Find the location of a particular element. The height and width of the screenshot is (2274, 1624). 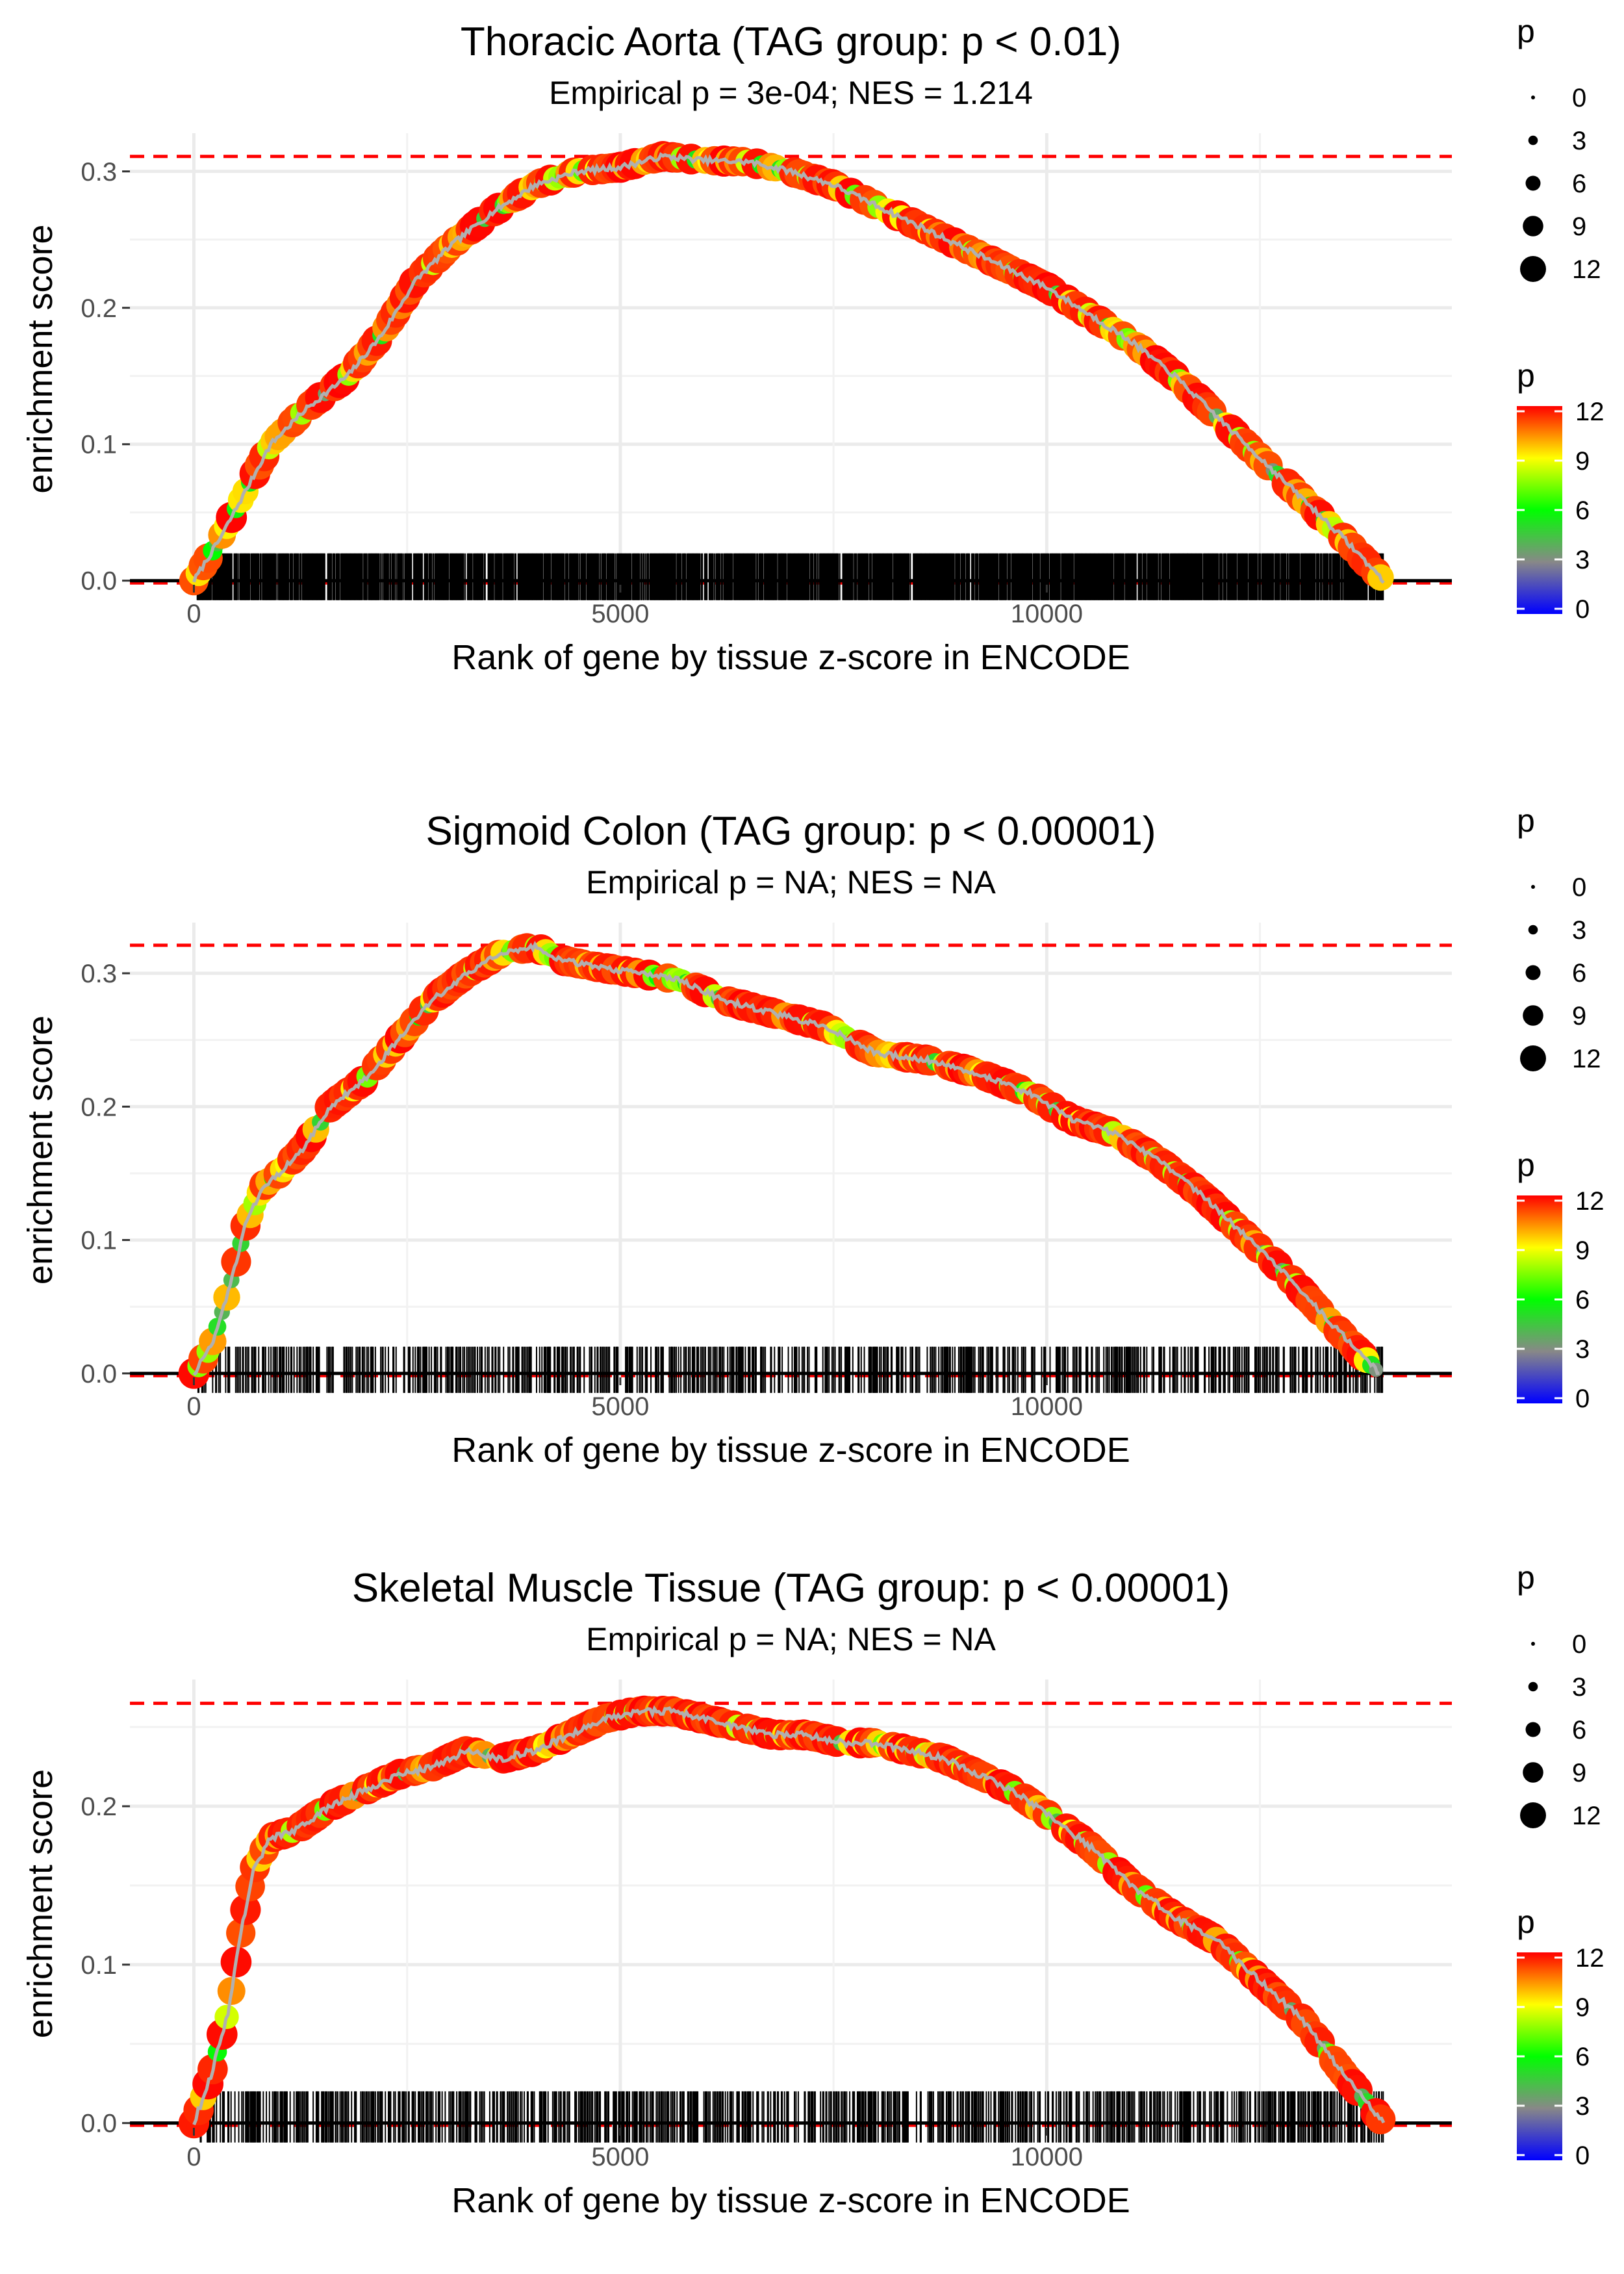

chart-title: Sigmoid Colon (TAG group: p < 0.00001) is located at coordinates (790, 831).